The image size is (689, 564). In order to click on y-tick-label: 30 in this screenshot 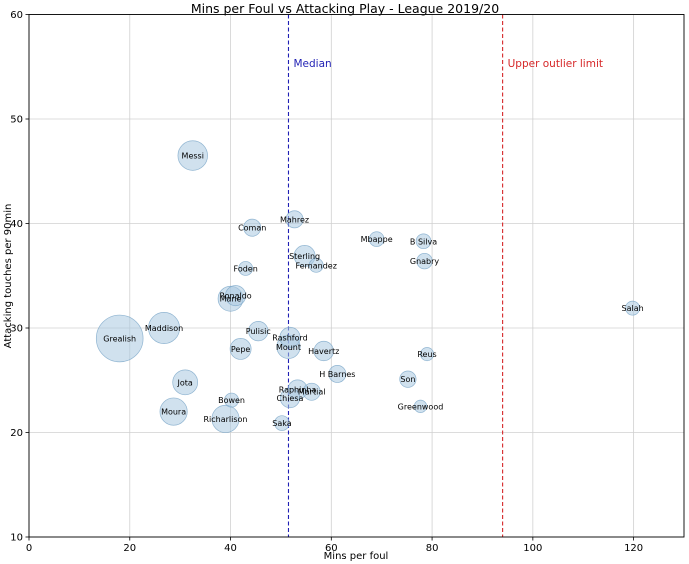, I will do `click(16, 329)`.